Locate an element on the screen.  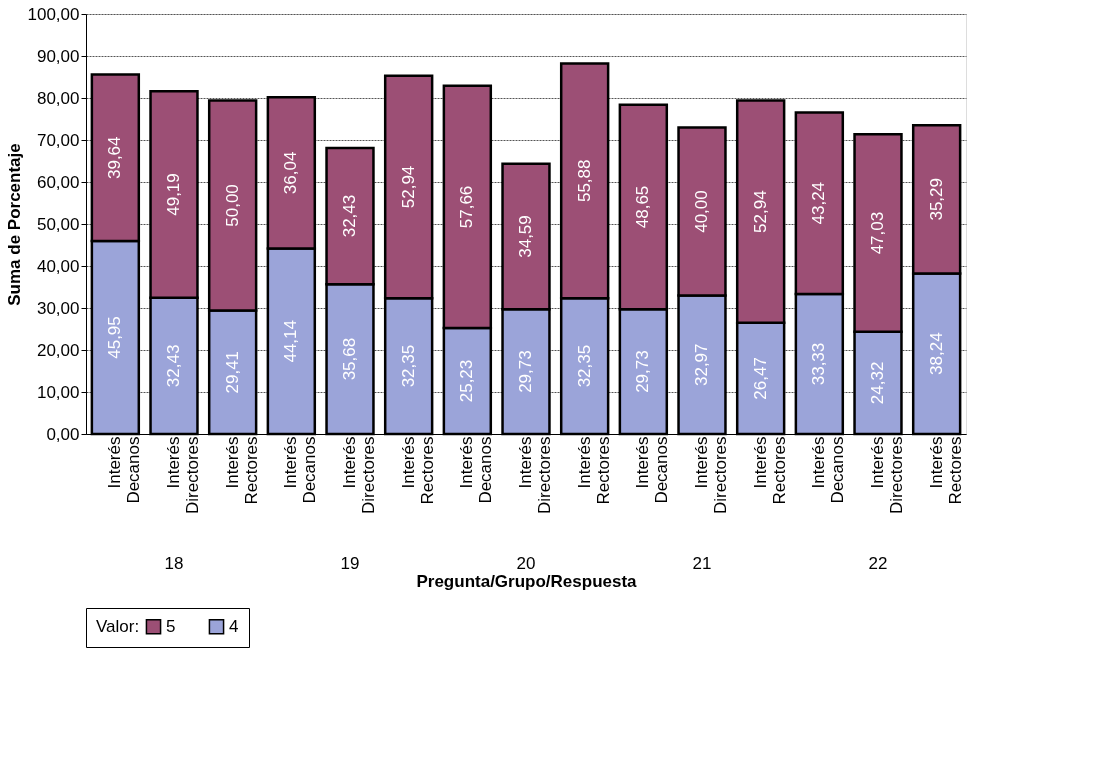
y-tick-label: 40,00 is located at coordinates (58, 266).